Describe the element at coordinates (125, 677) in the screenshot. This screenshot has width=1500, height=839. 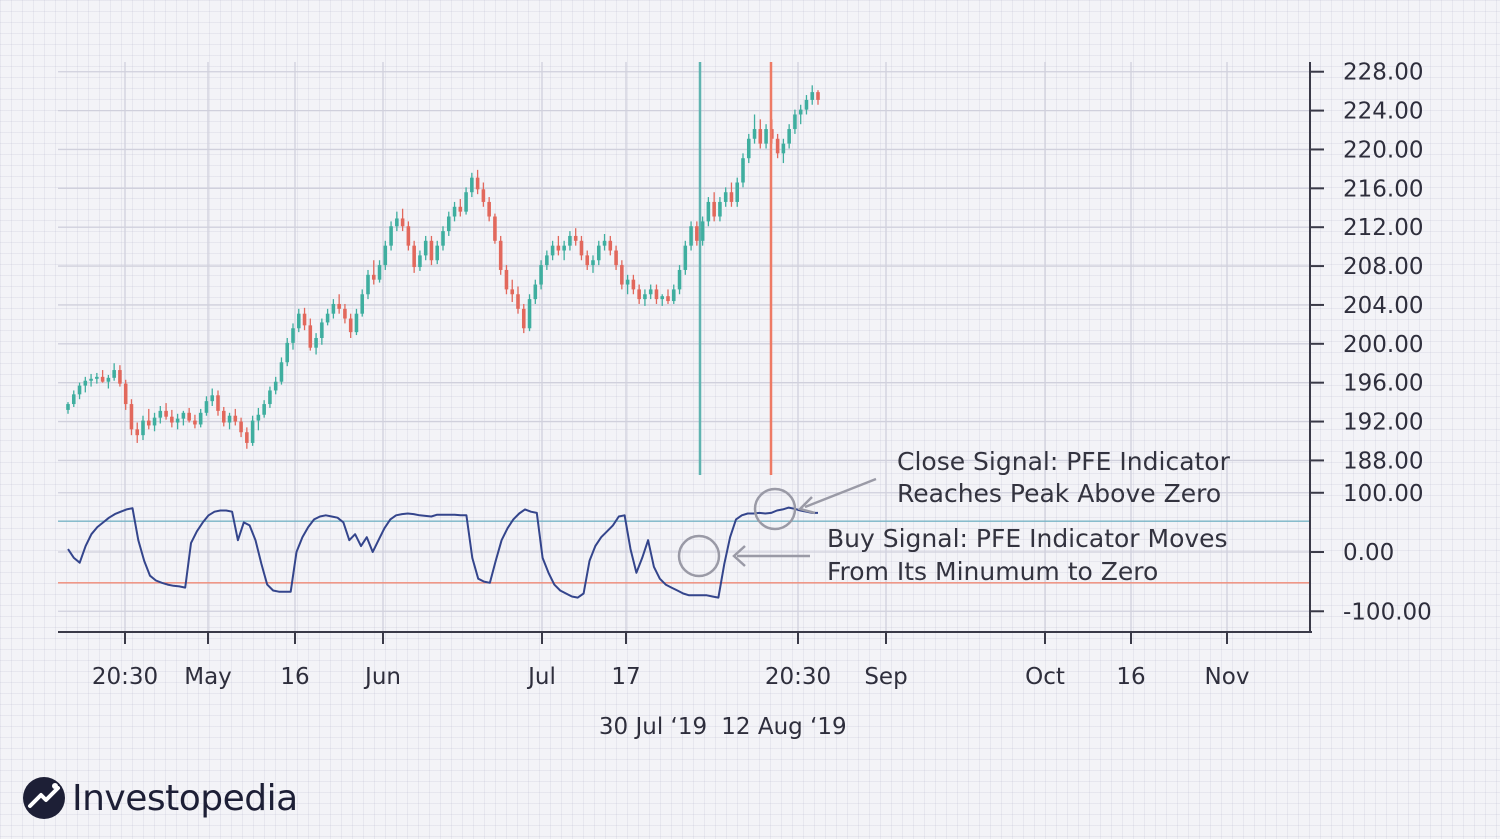
I see `x-tick-label-0: 20:30` at that location.